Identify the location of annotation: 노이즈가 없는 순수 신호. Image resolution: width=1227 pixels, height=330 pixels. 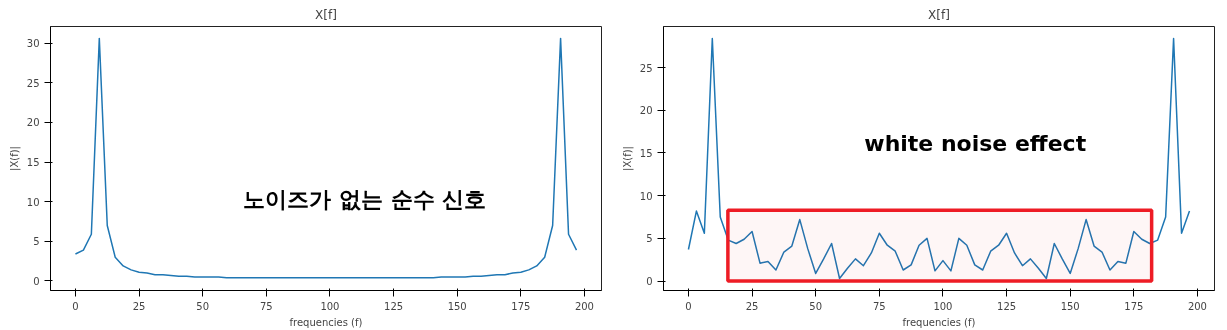
(365, 200).